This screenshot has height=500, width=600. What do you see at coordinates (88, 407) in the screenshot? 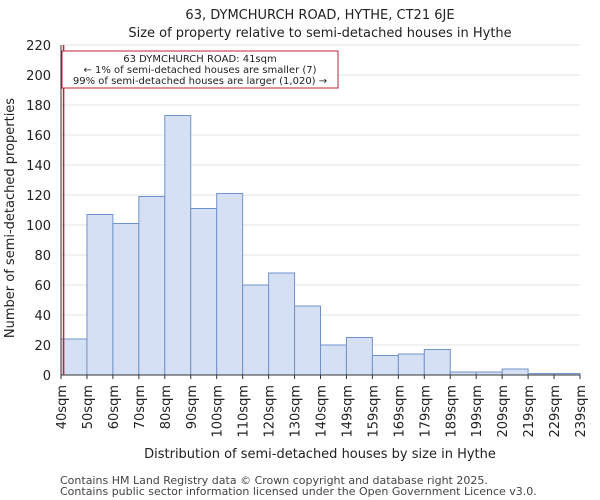
I see `x-tick-label: 50sqm` at bounding box center [88, 407].